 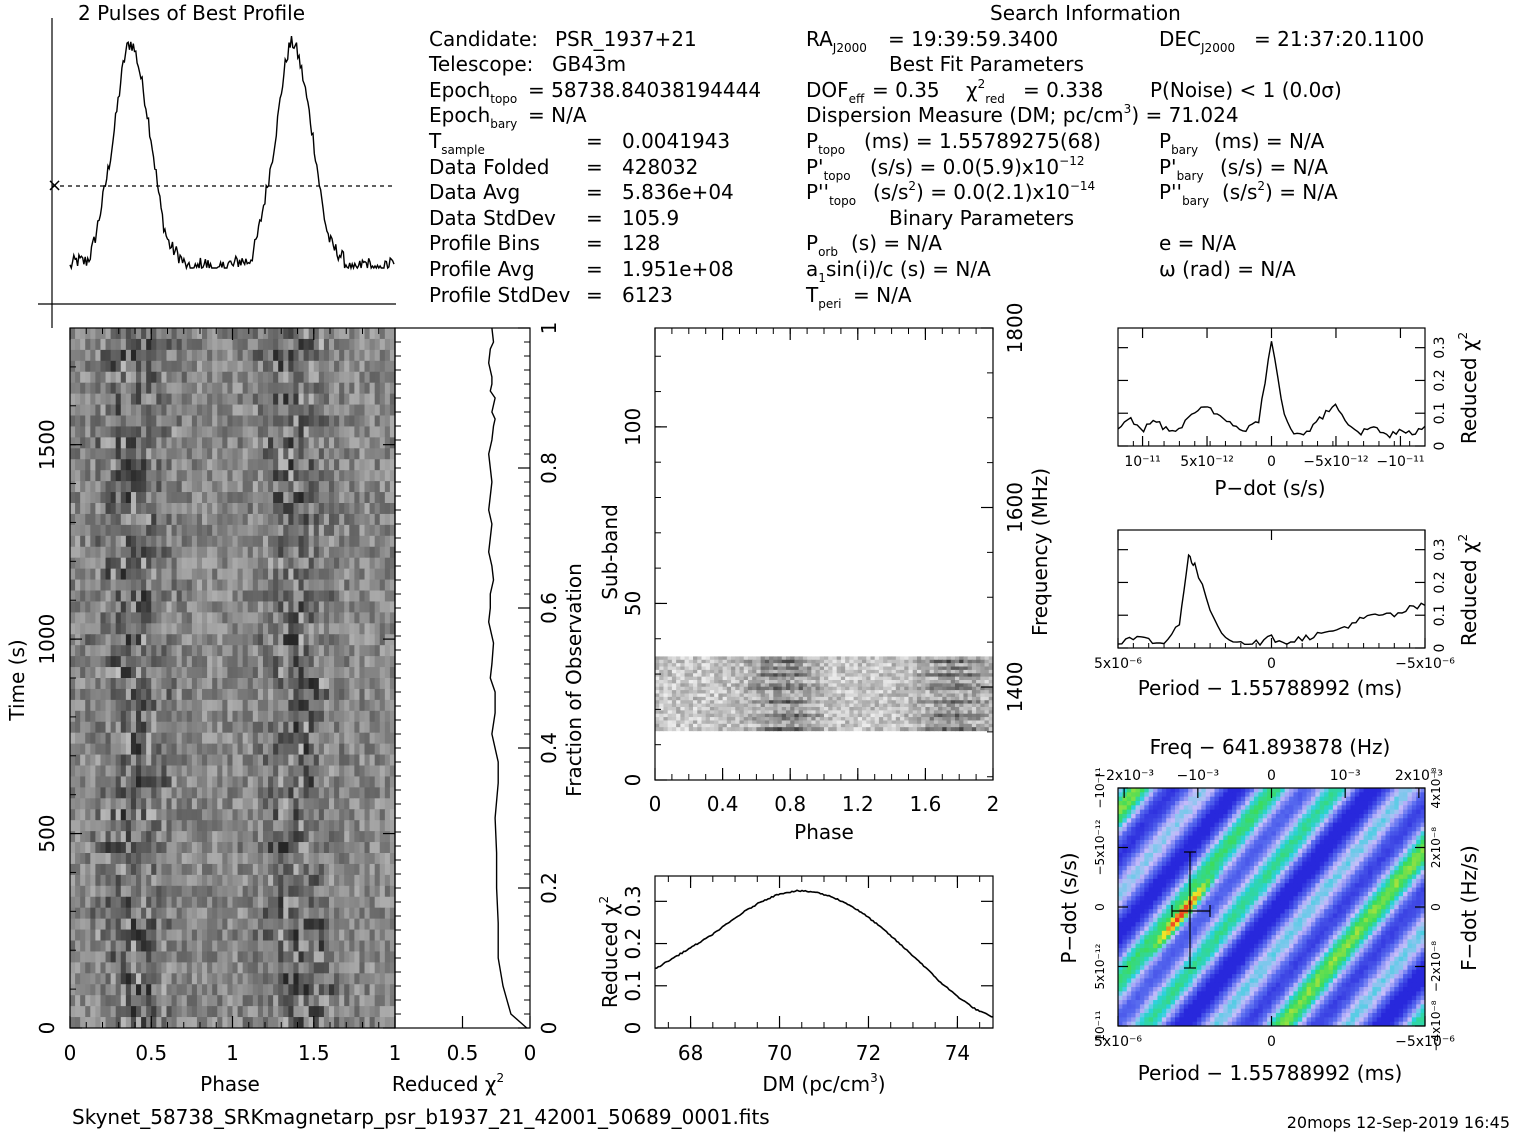 What do you see at coordinates (594, 167) in the screenshot?
I see `info-eq-5: =` at bounding box center [594, 167].